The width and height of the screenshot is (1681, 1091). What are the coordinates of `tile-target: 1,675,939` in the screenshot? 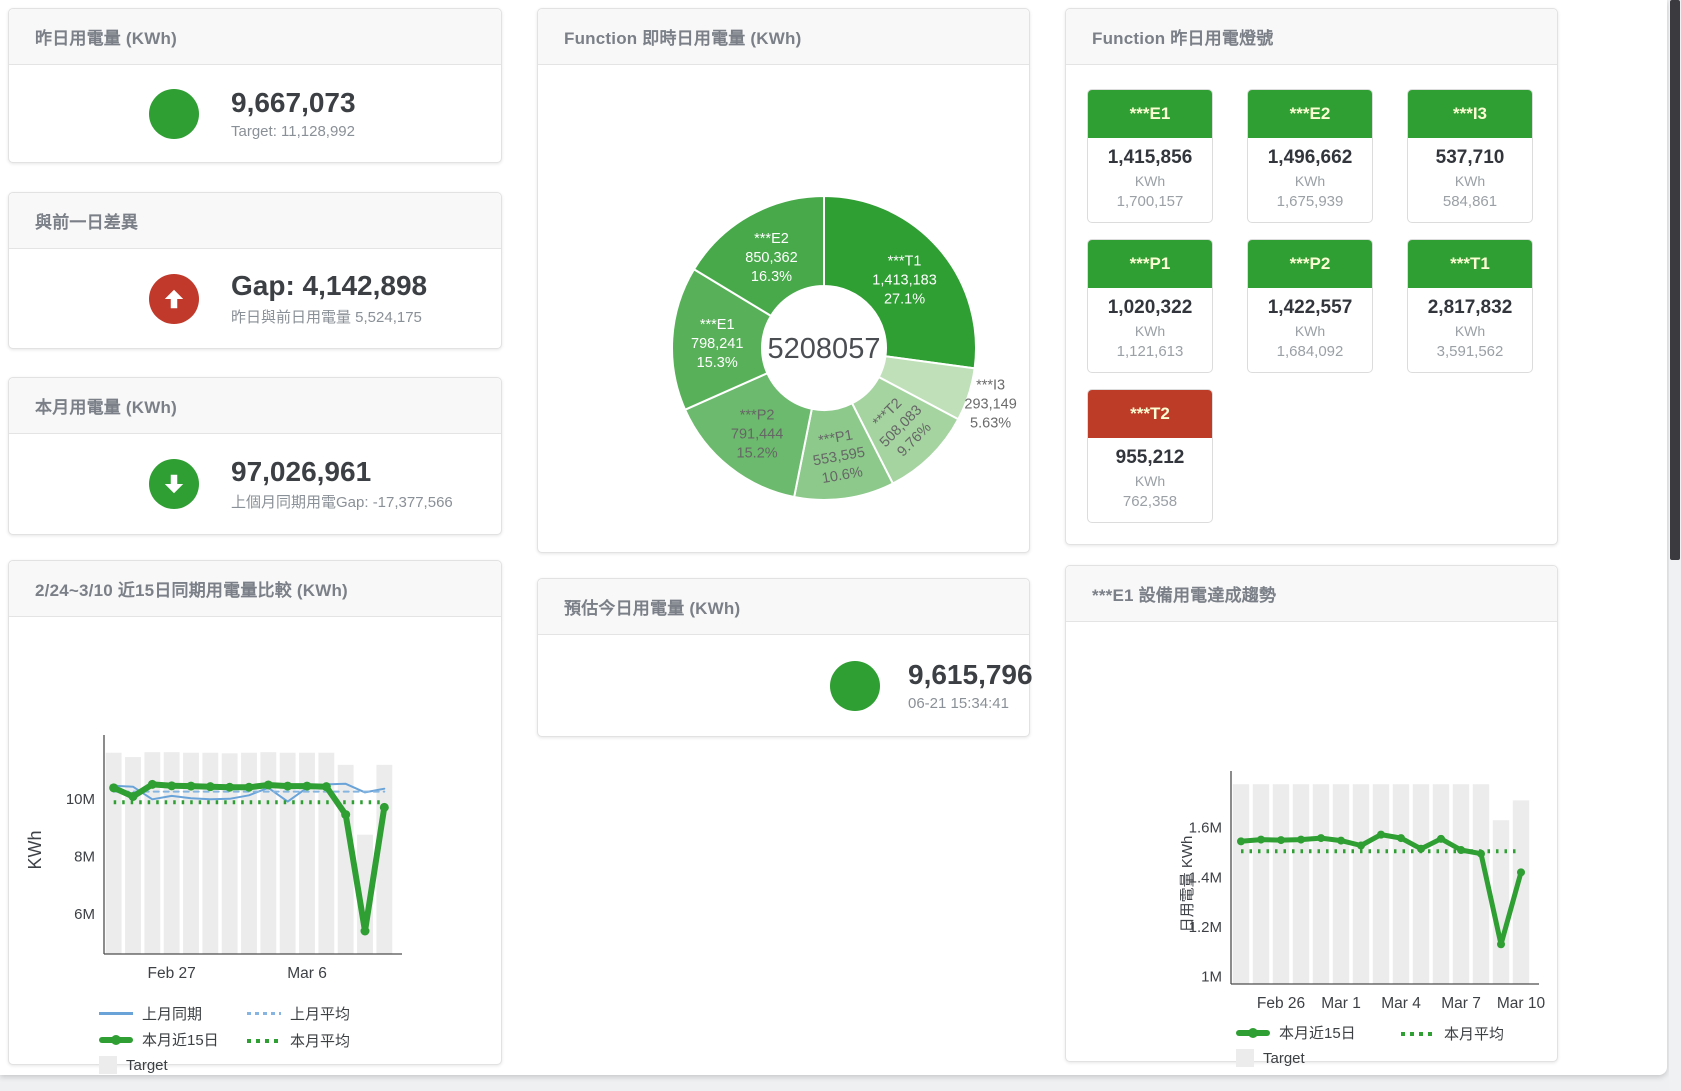 It's located at (1310, 201).